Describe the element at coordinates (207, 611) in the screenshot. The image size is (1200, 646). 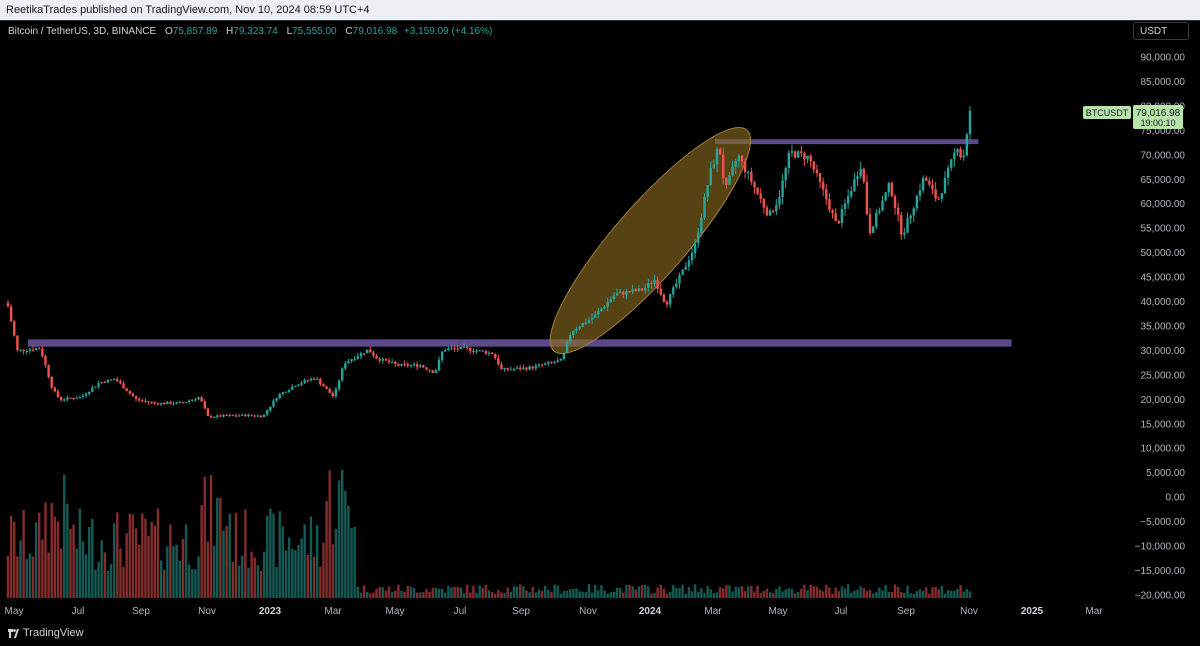
I see `x-tick-label: Nov` at that location.